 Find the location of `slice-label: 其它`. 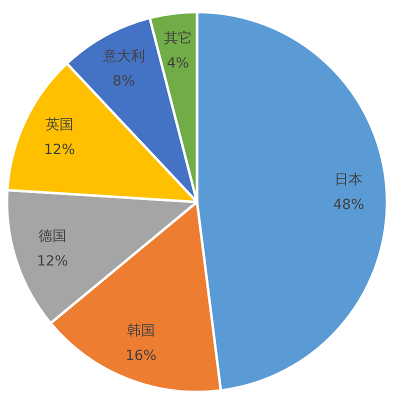

slice-label: 其它 is located at coordinates (178, 38).